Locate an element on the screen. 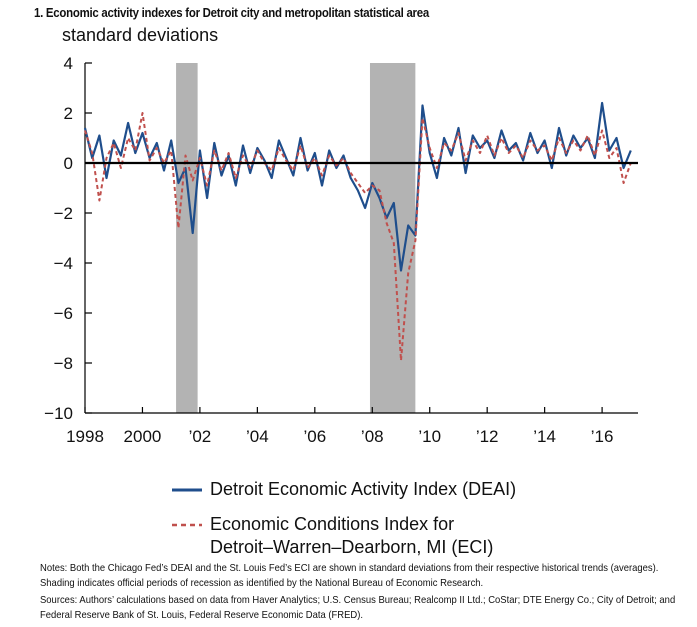 The image size is (697, 627). legend-swatch-eci is located at coordinates (187, 525).